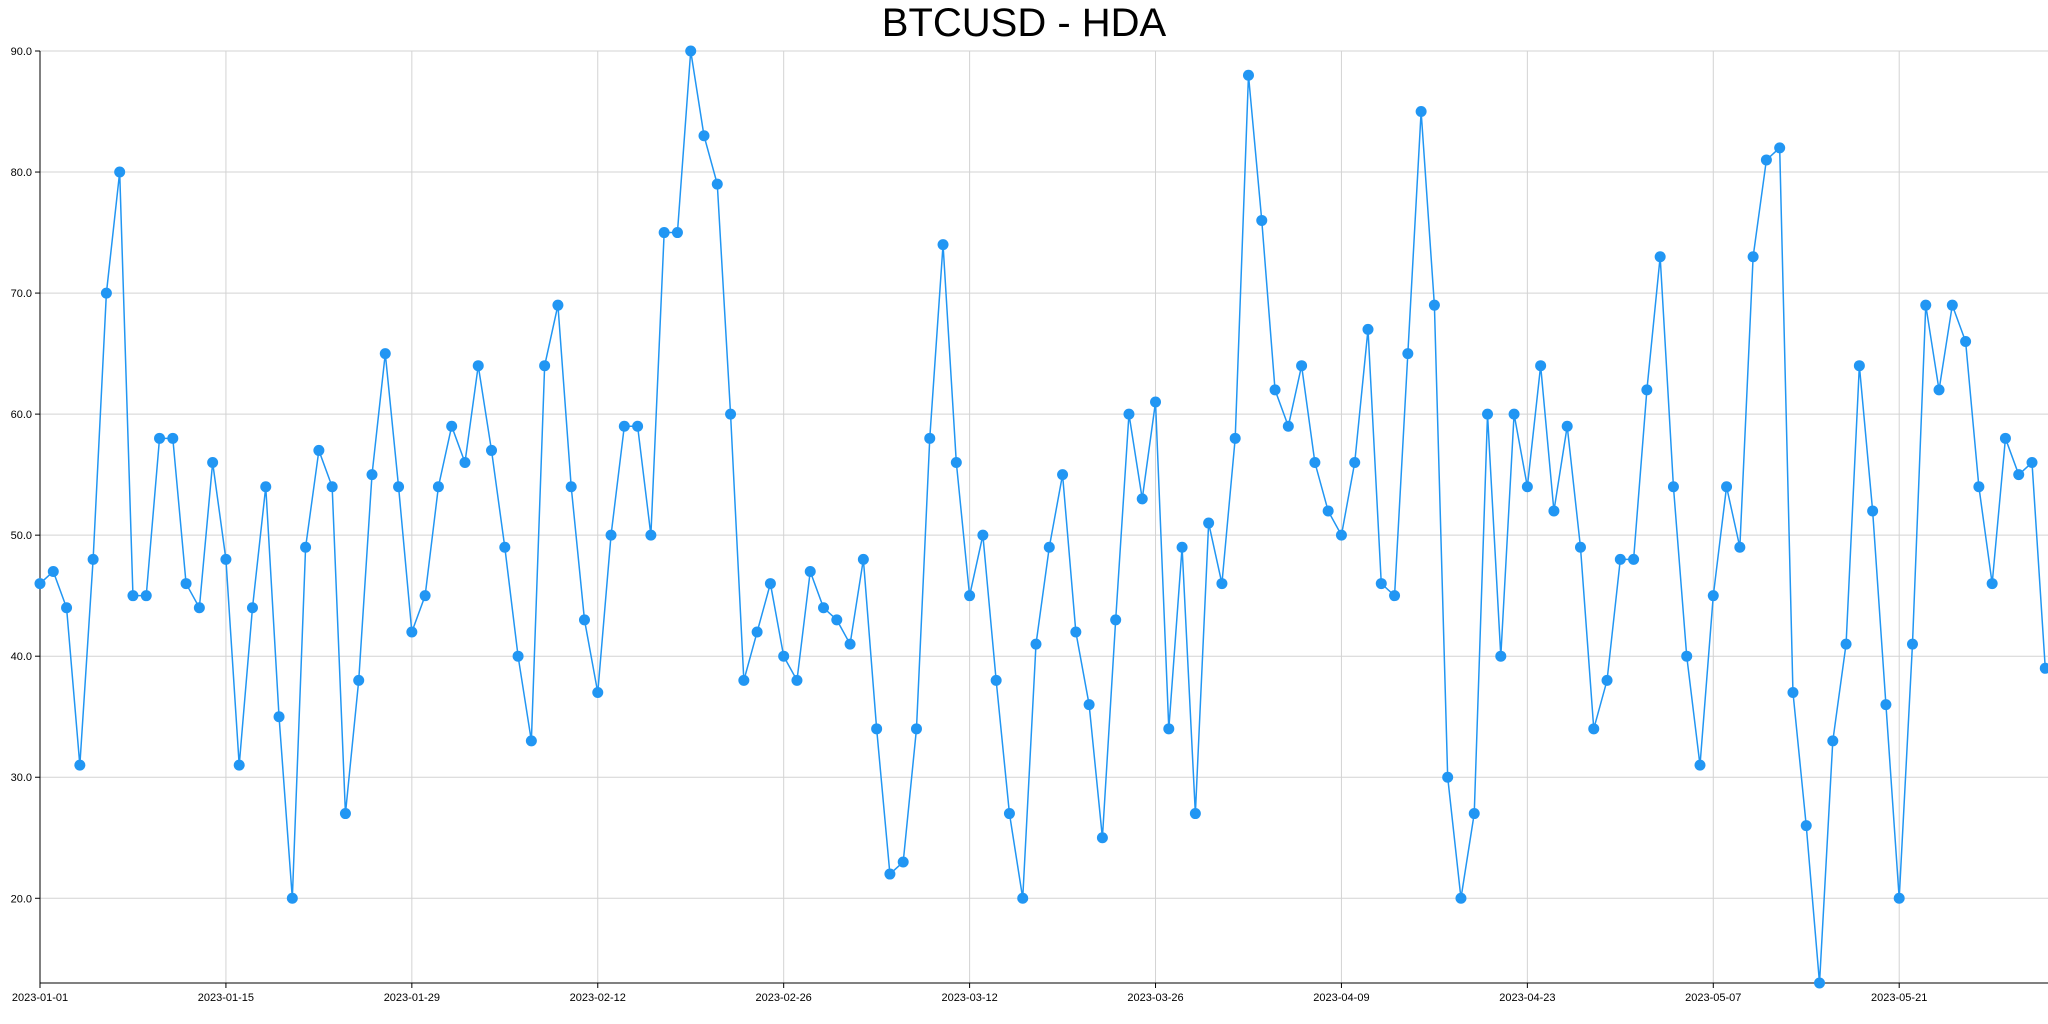 Image resolution: width=2048 pixels, height=1024 pixels. Describe the element at coordinates (21, 173) in the screenshot. I see `y-tick-label: 80.0` at that location.